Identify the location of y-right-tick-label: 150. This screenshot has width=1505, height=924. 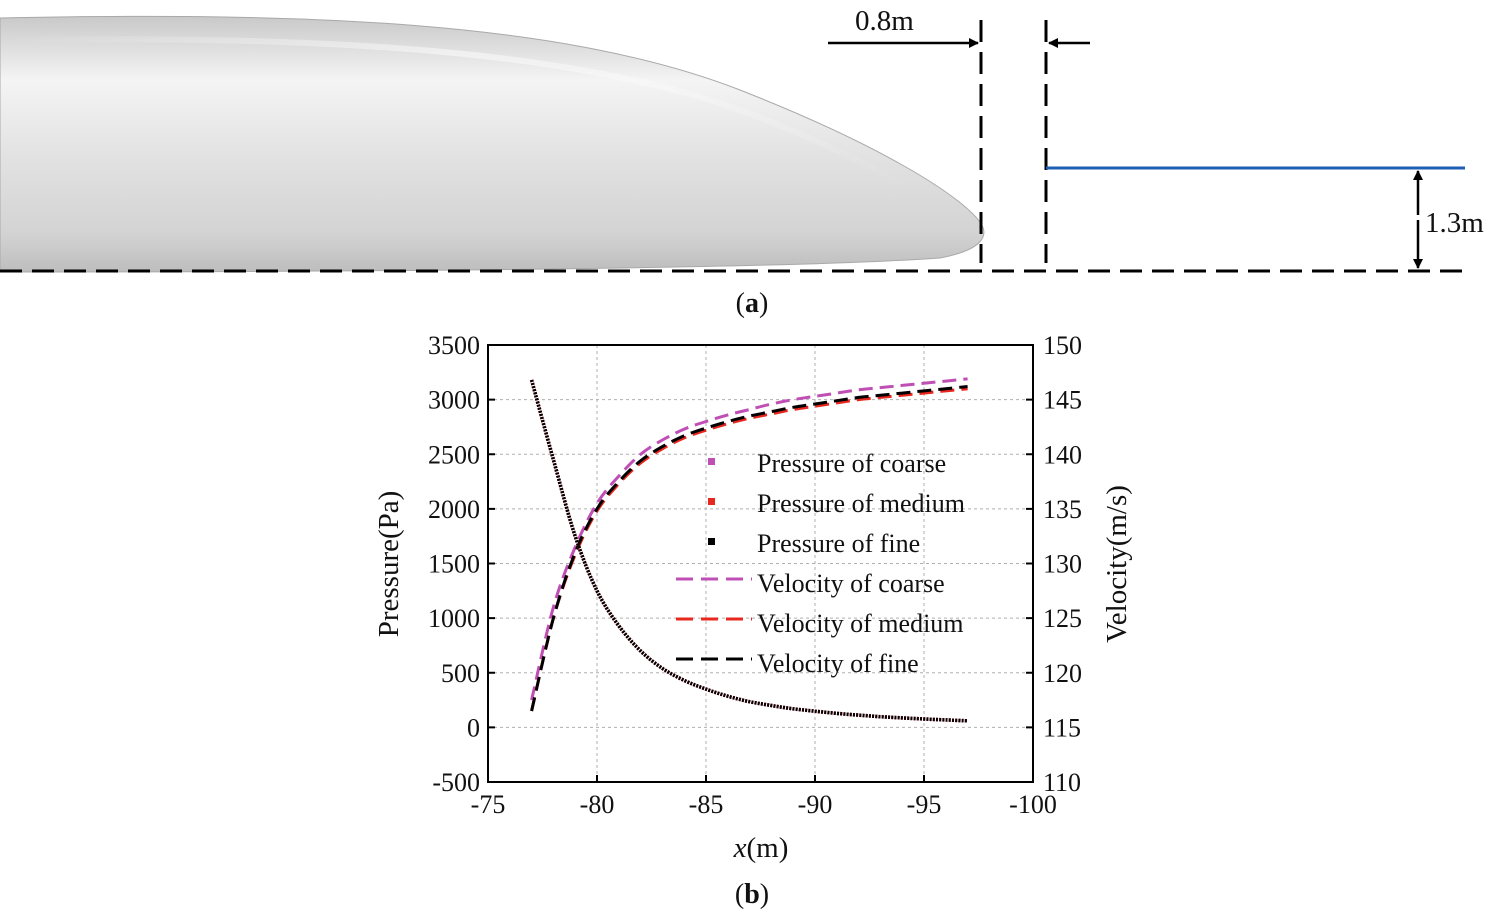
(1062, 345).